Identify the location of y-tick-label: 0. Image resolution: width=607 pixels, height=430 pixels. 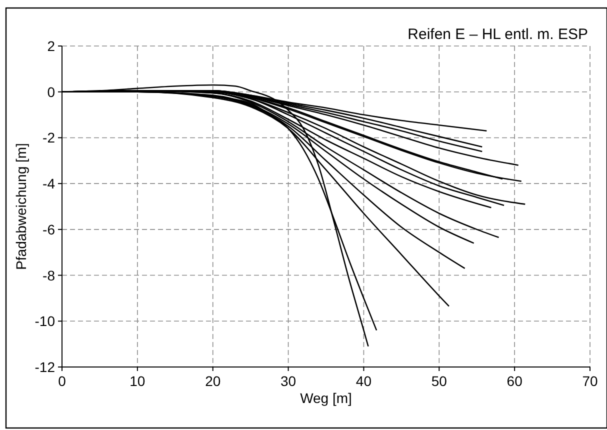
(51, 92).